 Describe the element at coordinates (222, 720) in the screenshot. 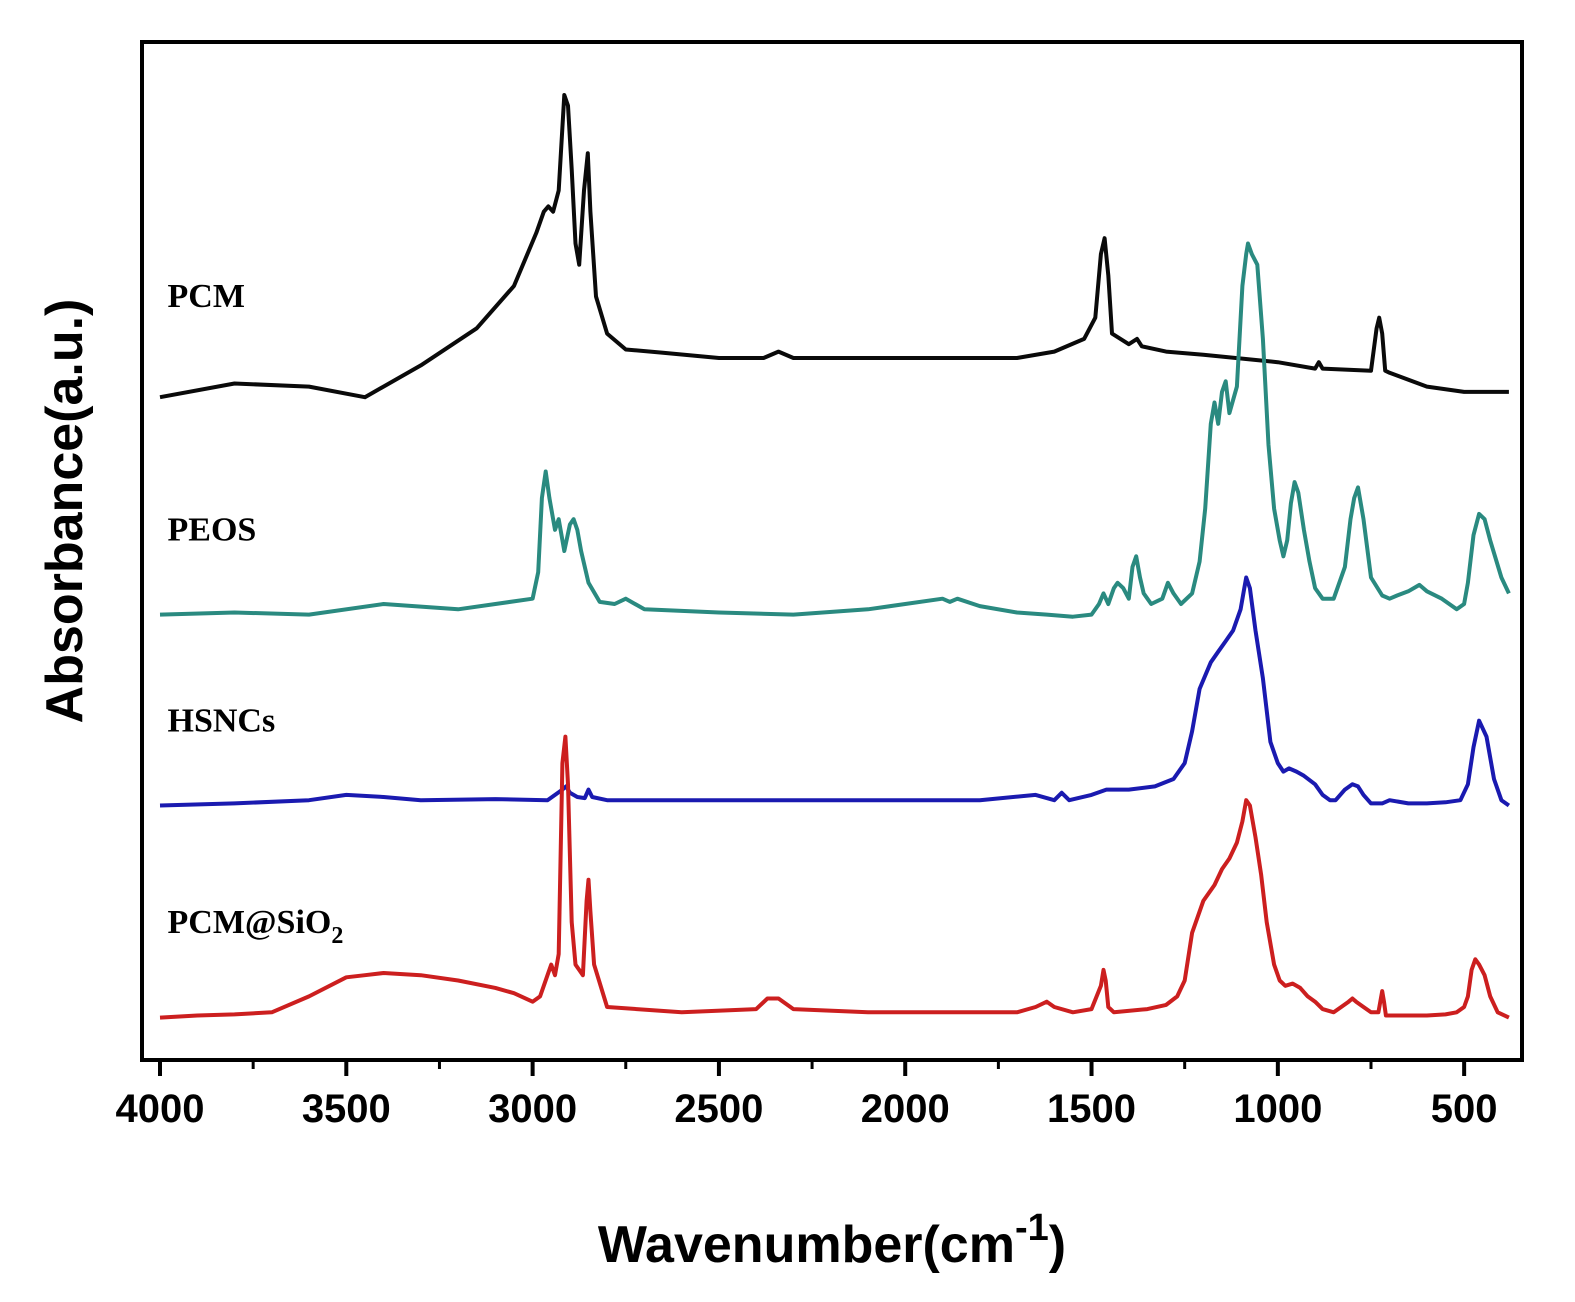

I see `series-label-hsncs: HSNCs` at that location.